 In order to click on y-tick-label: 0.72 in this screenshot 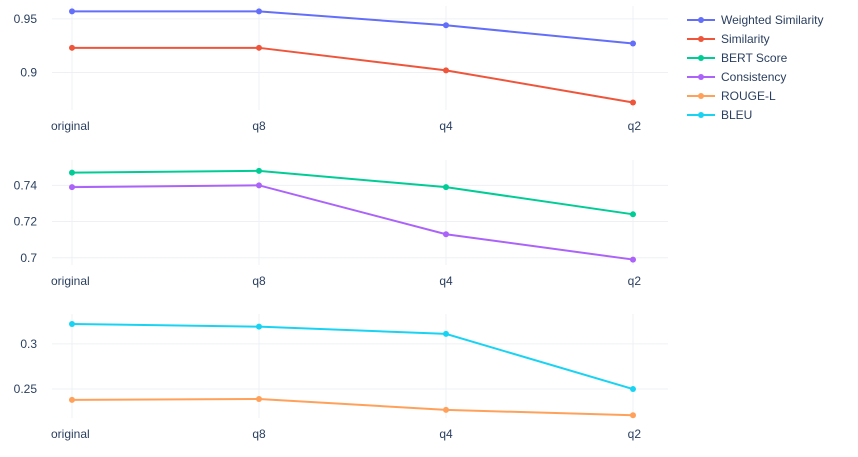, I will do `click(26, 222)`.